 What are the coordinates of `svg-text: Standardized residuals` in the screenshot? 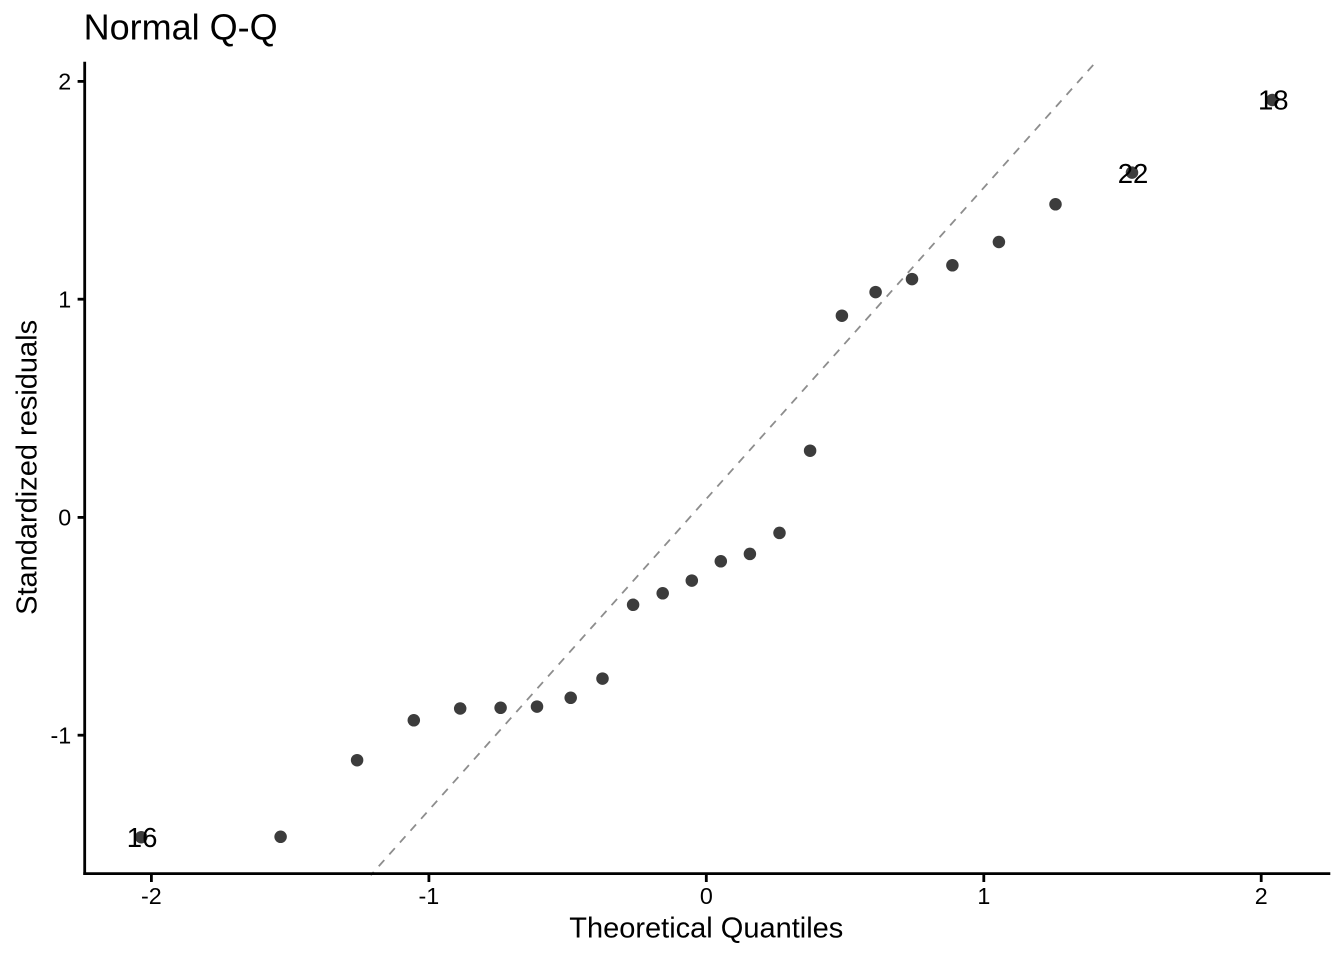 It's located at (28, 467).